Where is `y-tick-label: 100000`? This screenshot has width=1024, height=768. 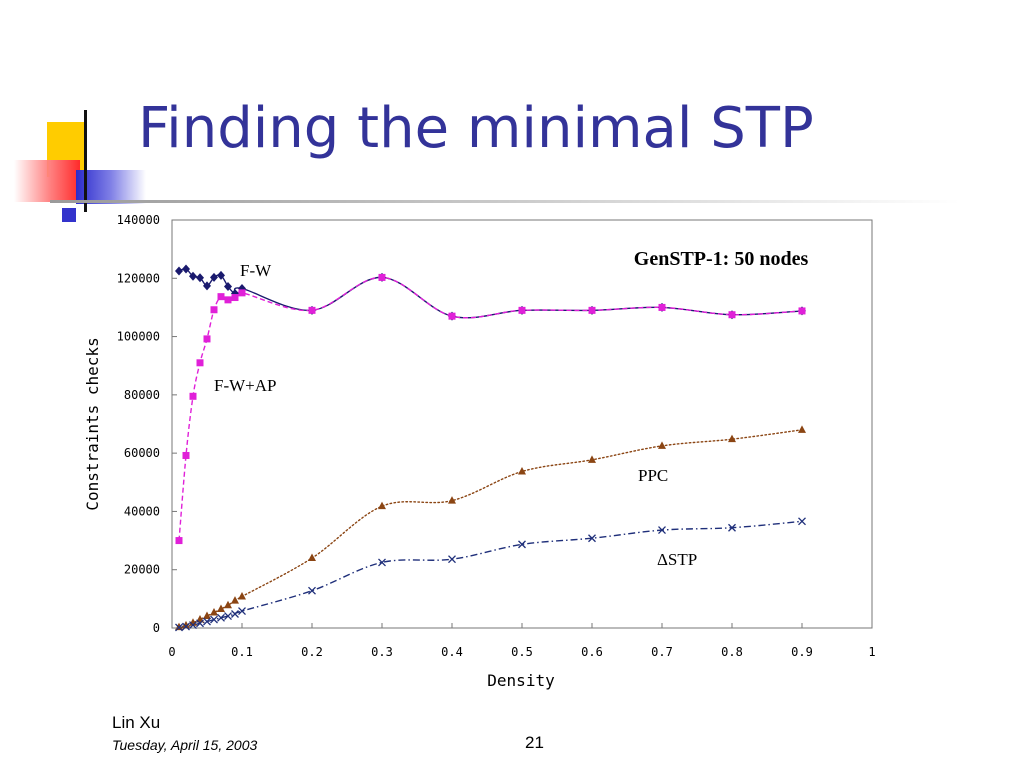
y-tick-label: 100000 is located at coordinates (138, 337).